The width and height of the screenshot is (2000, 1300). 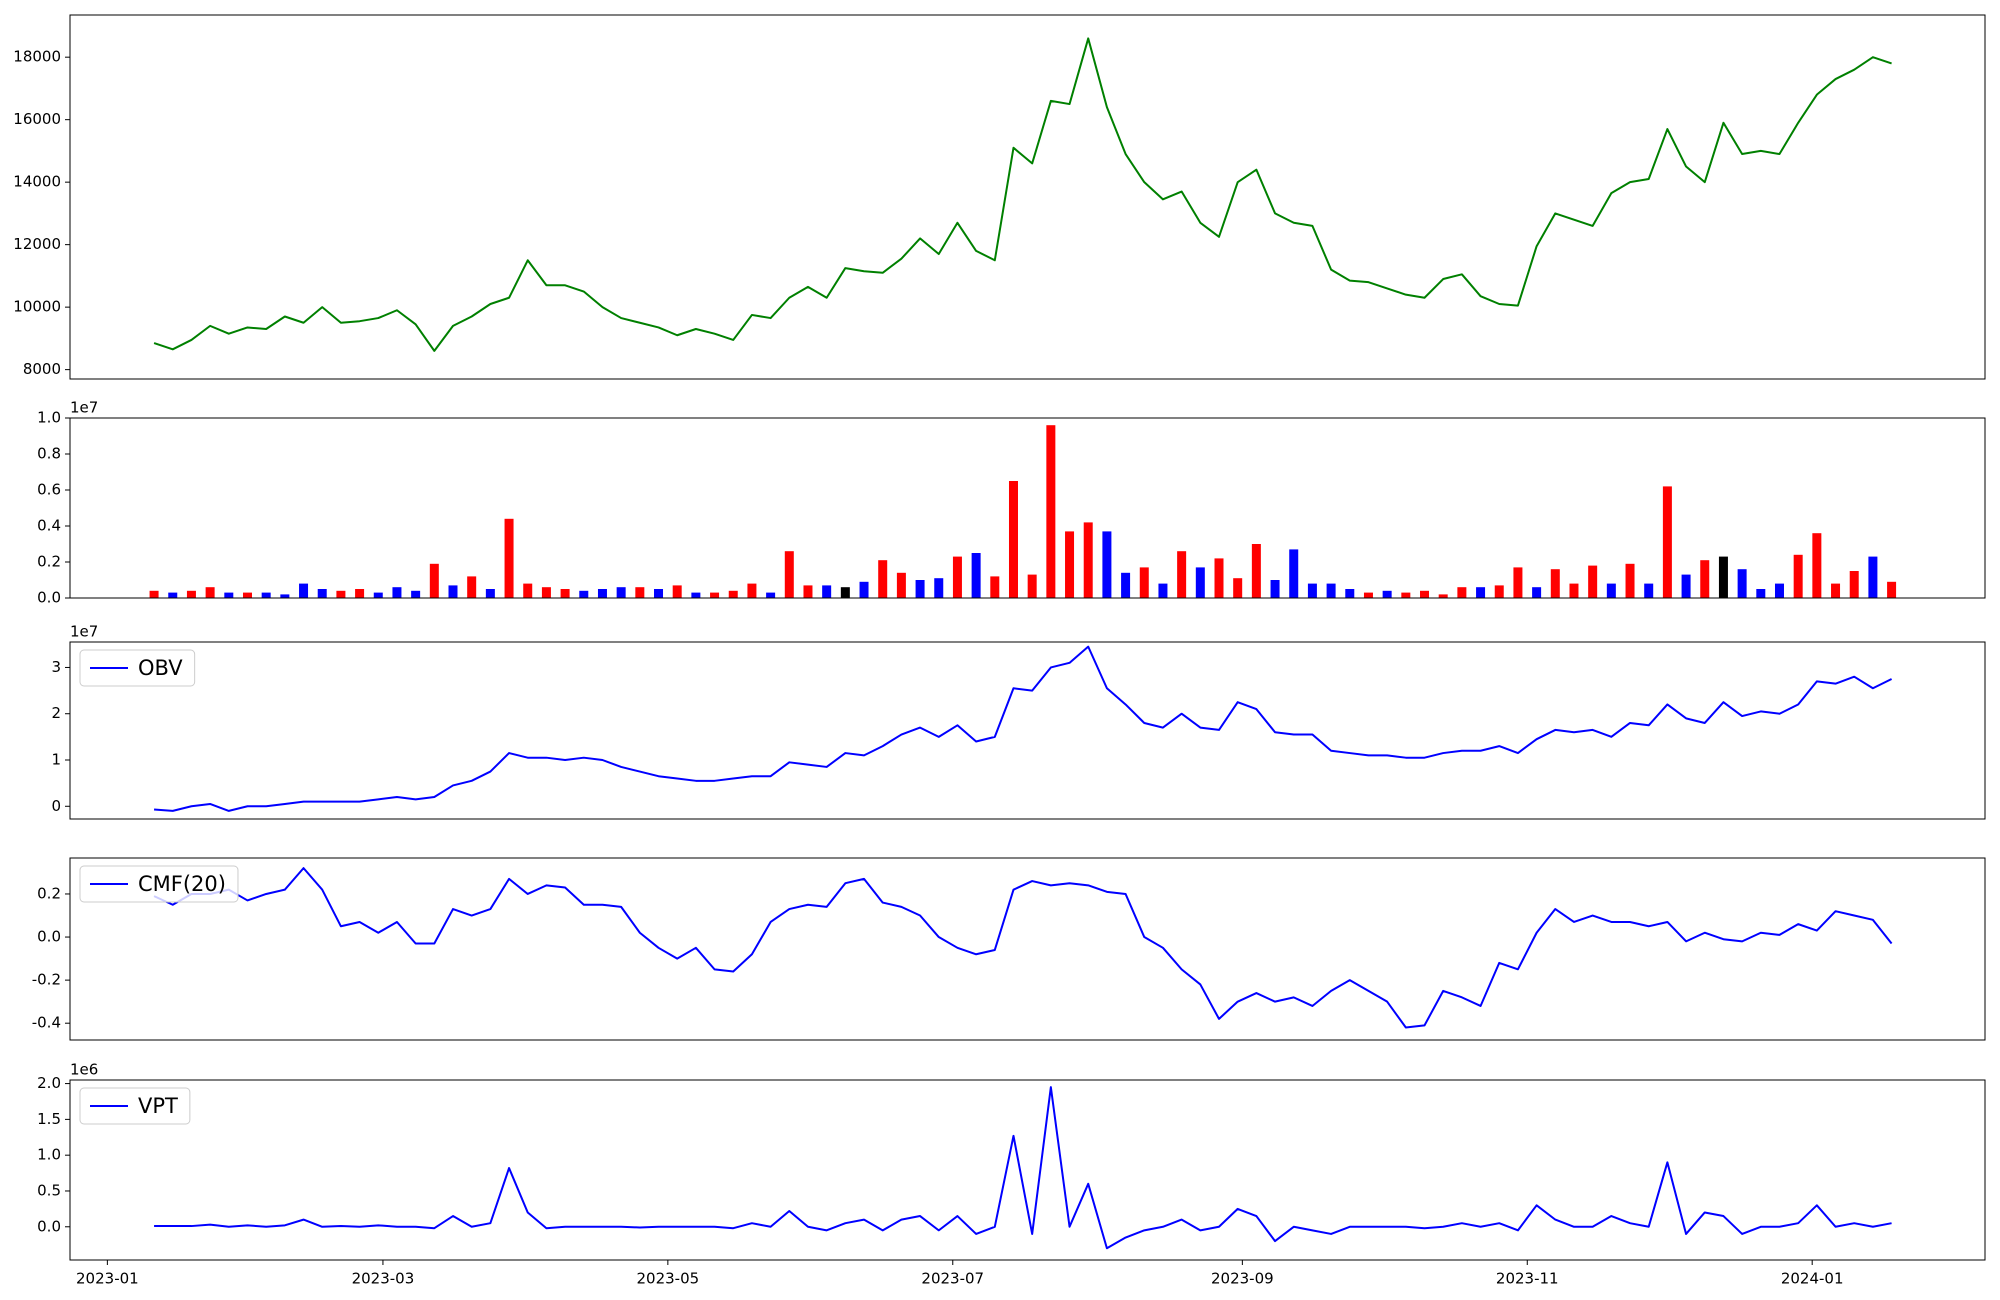 What do you see at coordinates (49, 1190) in the screenshot?
I see `y-tick-label: 0.5` at bounding box center [49, 1190].